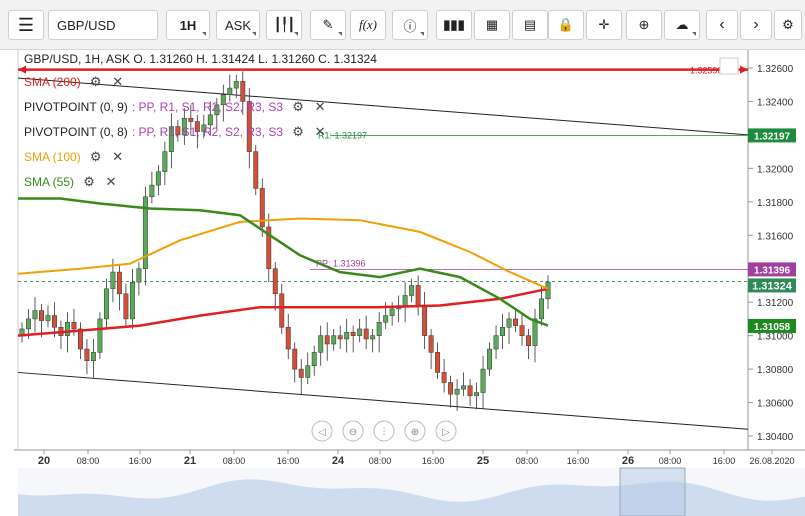  Describe the element at coordinates (383, 106) in the screenshot. I see `trendline-upper` at that location.